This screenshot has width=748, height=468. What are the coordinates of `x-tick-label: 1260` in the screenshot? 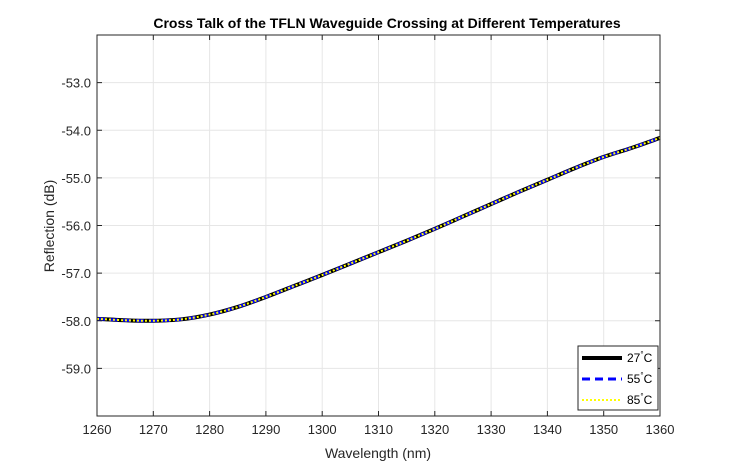 It's located at (97, 429).